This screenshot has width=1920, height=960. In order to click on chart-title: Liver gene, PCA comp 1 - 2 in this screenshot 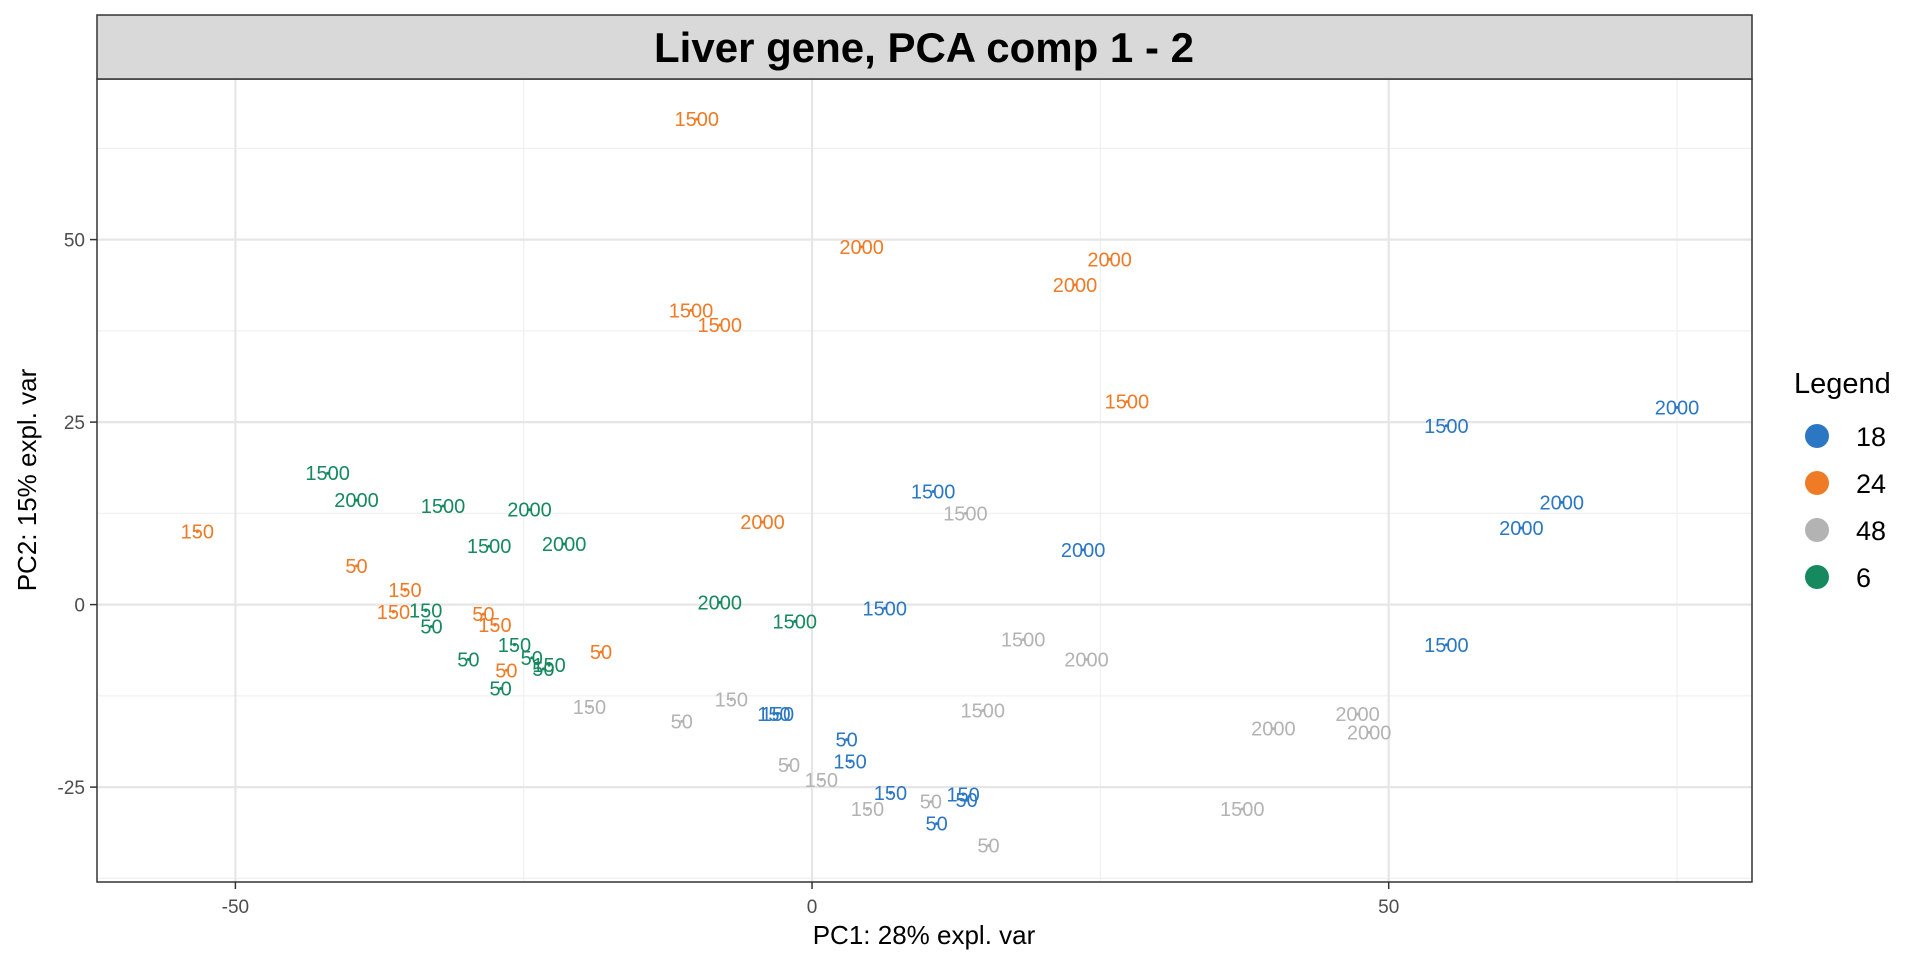, I will do `click(924, 47)`.